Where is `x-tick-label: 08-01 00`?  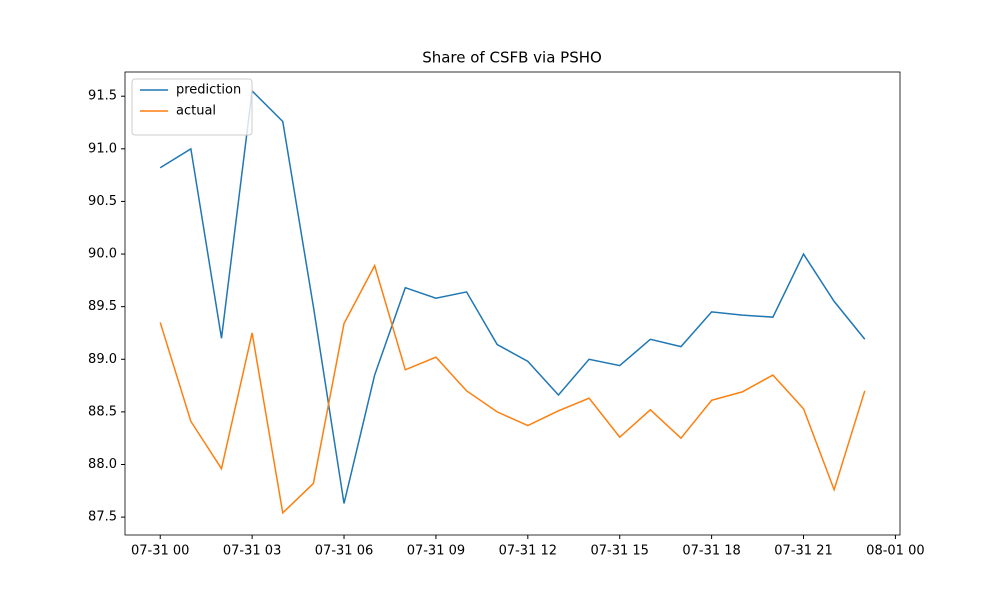
x-tick-label: 08-01 00 is located at coordinates (895, 551).